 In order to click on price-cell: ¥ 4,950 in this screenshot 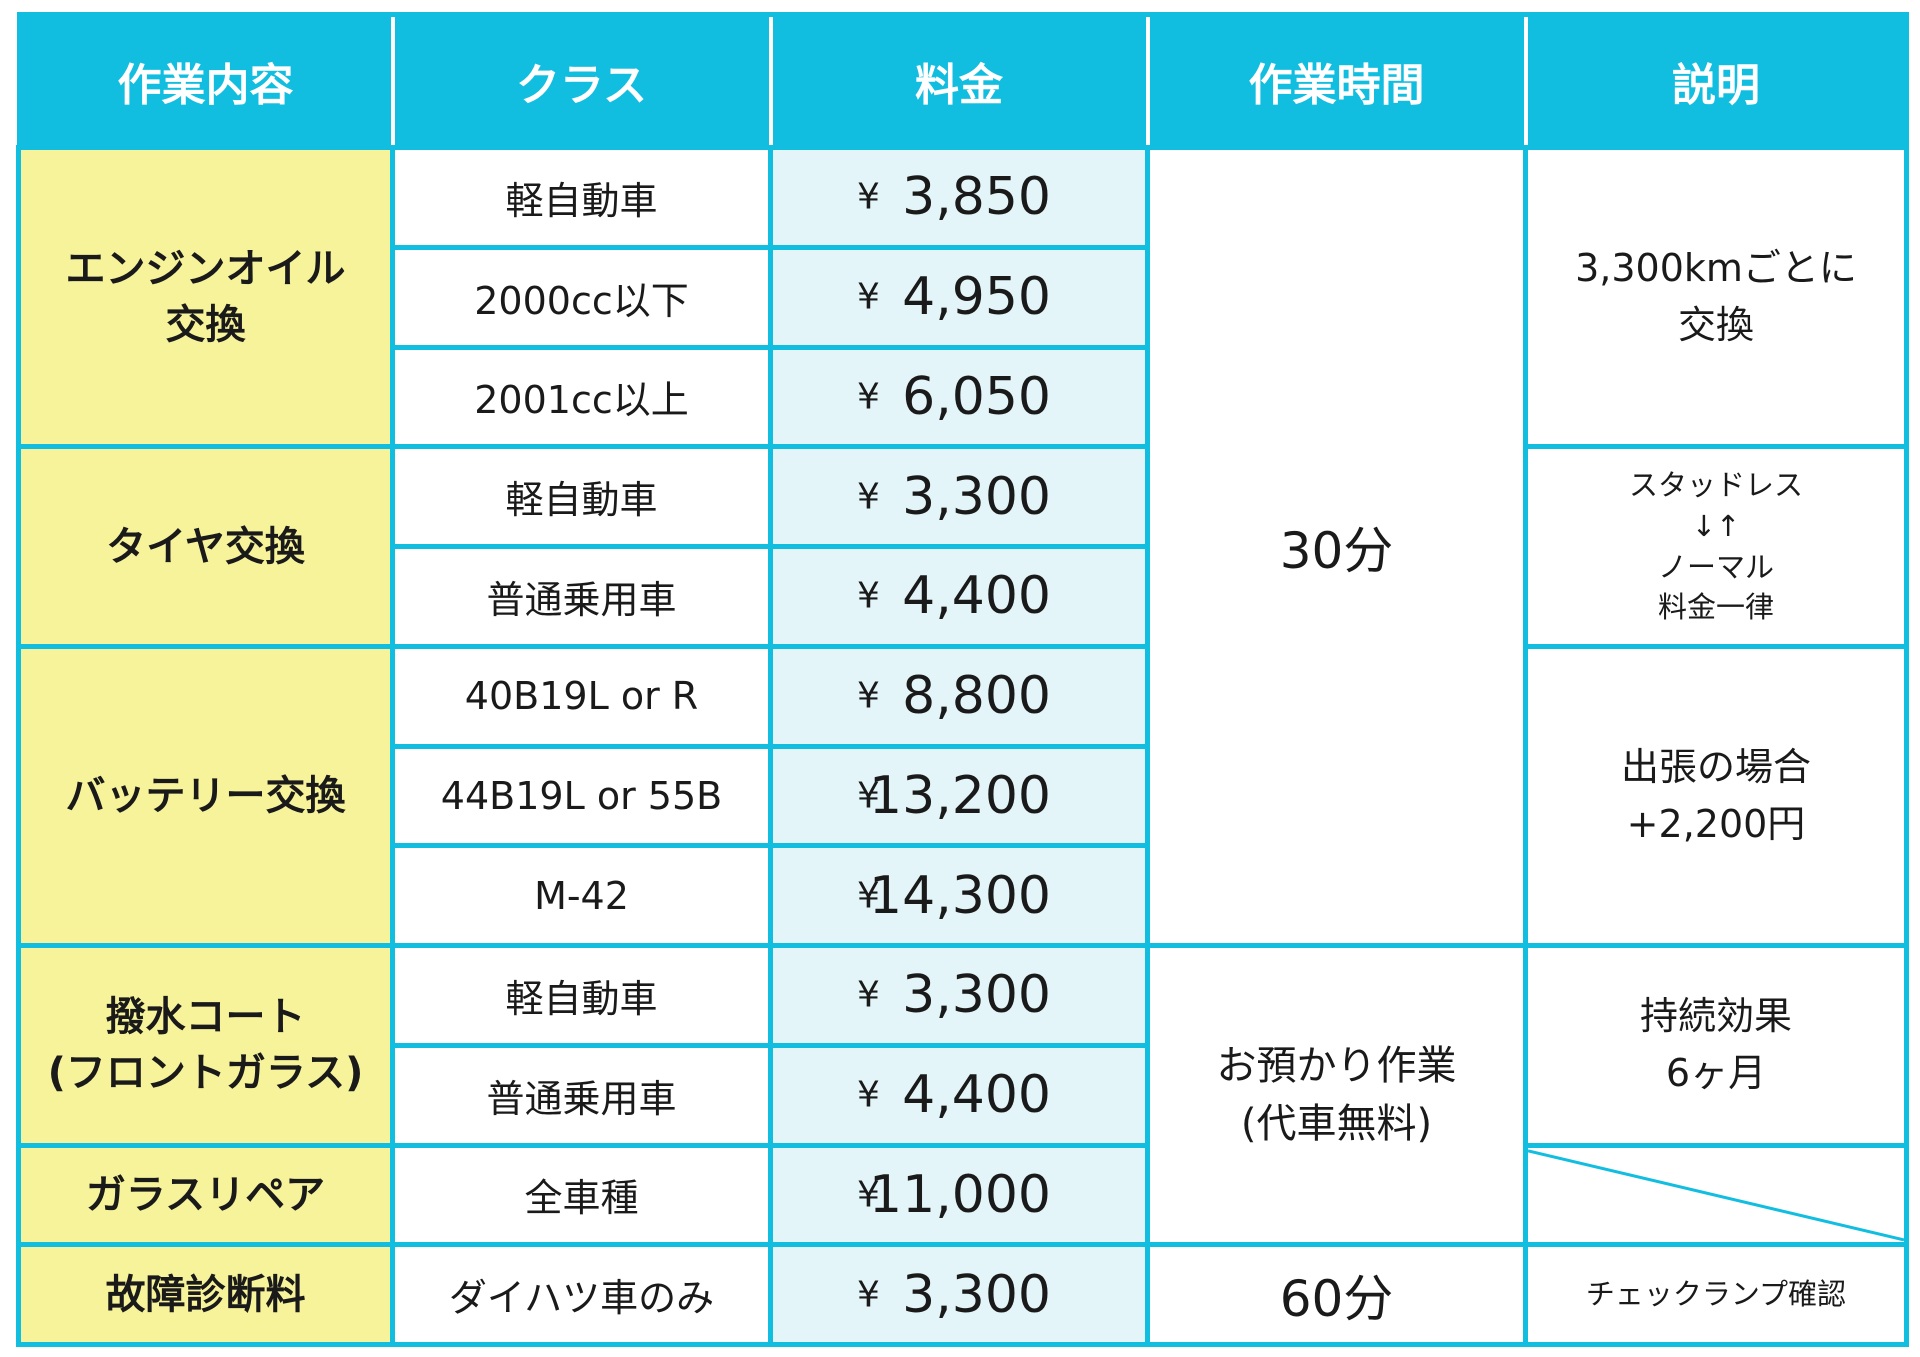, I will do `click(959, 297)`.